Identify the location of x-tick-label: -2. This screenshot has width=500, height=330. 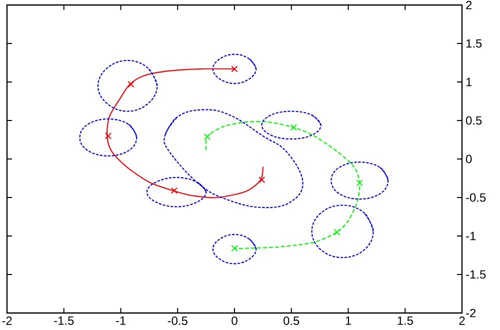
(7, 320).